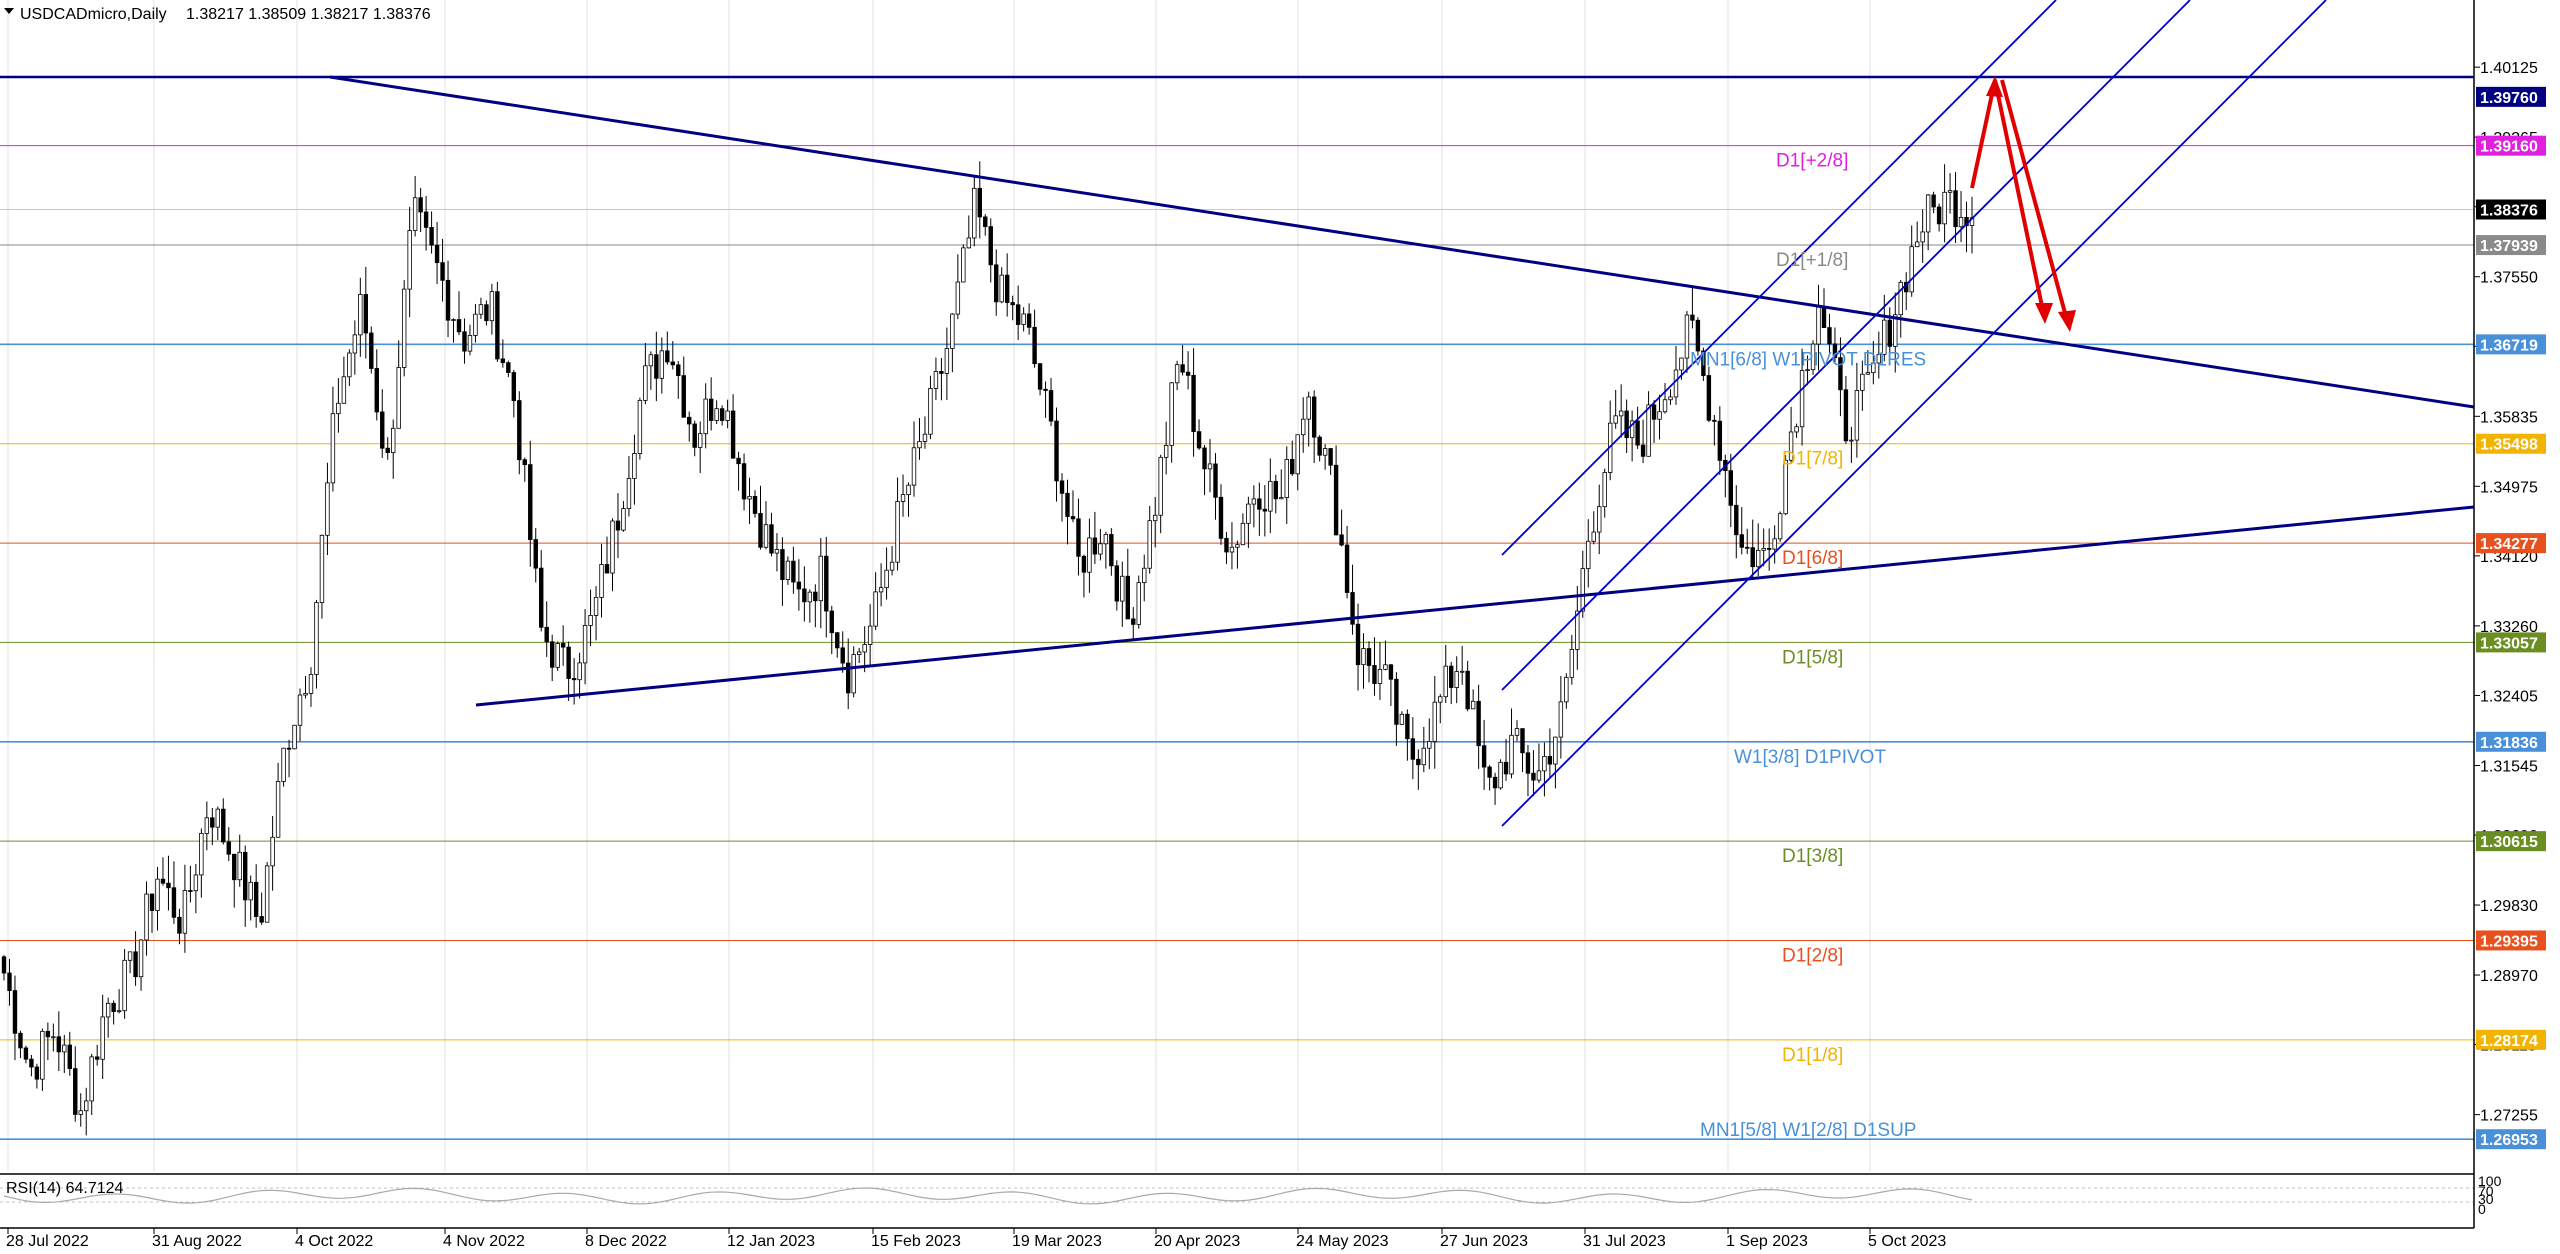 Image resolution: width=2560 pixels, height=1254 pixels. What do you see at coordinates (2490, 1181) in the screenshot?
I see `rsi-scale-label: 100` at bounding box center [2490, 1181].